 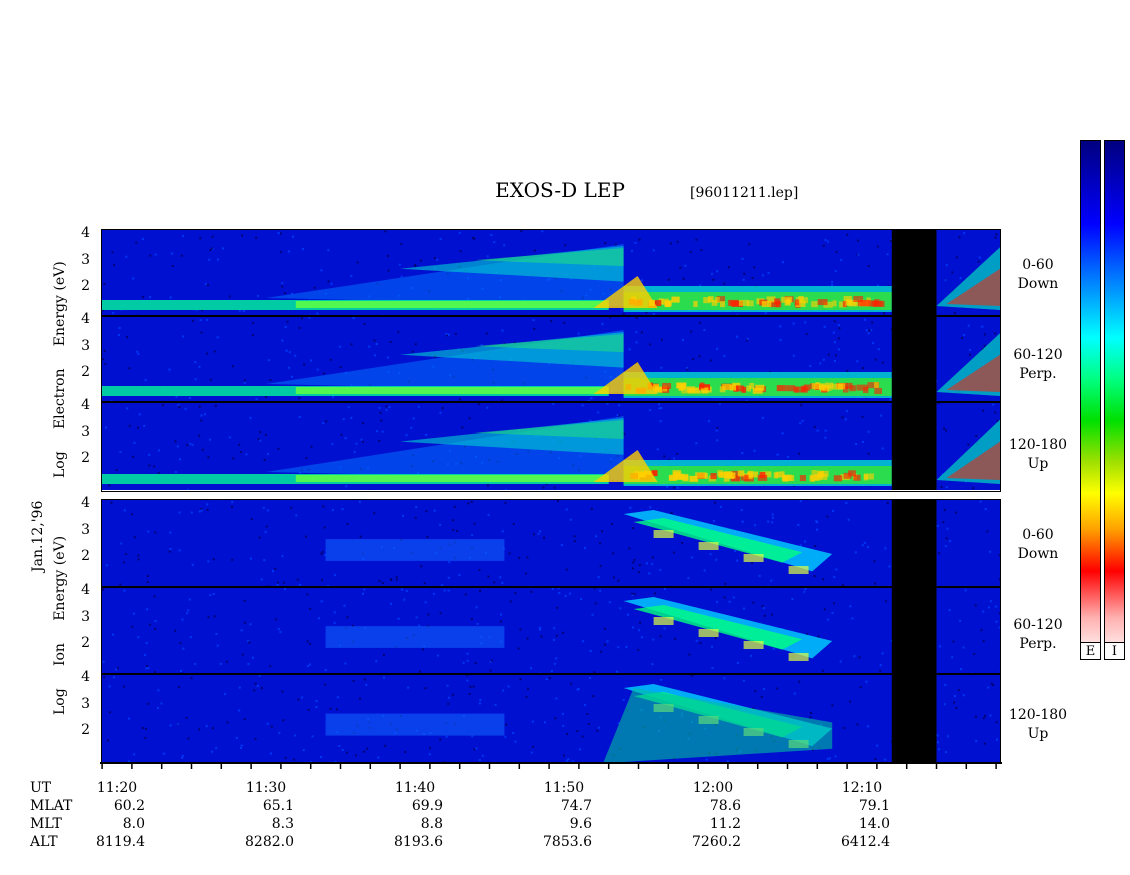 What do you see at coordinates (663, 534) in the screenshot?
I see `i-streak-peak` at bounding box center [663, 534].